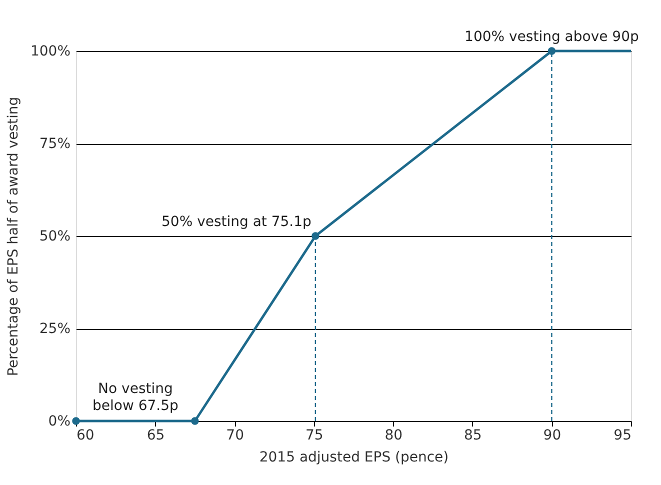  Describe the element at coordinates (623, 436) in the screenshot. I see `x-tick-label: 95` at that location.